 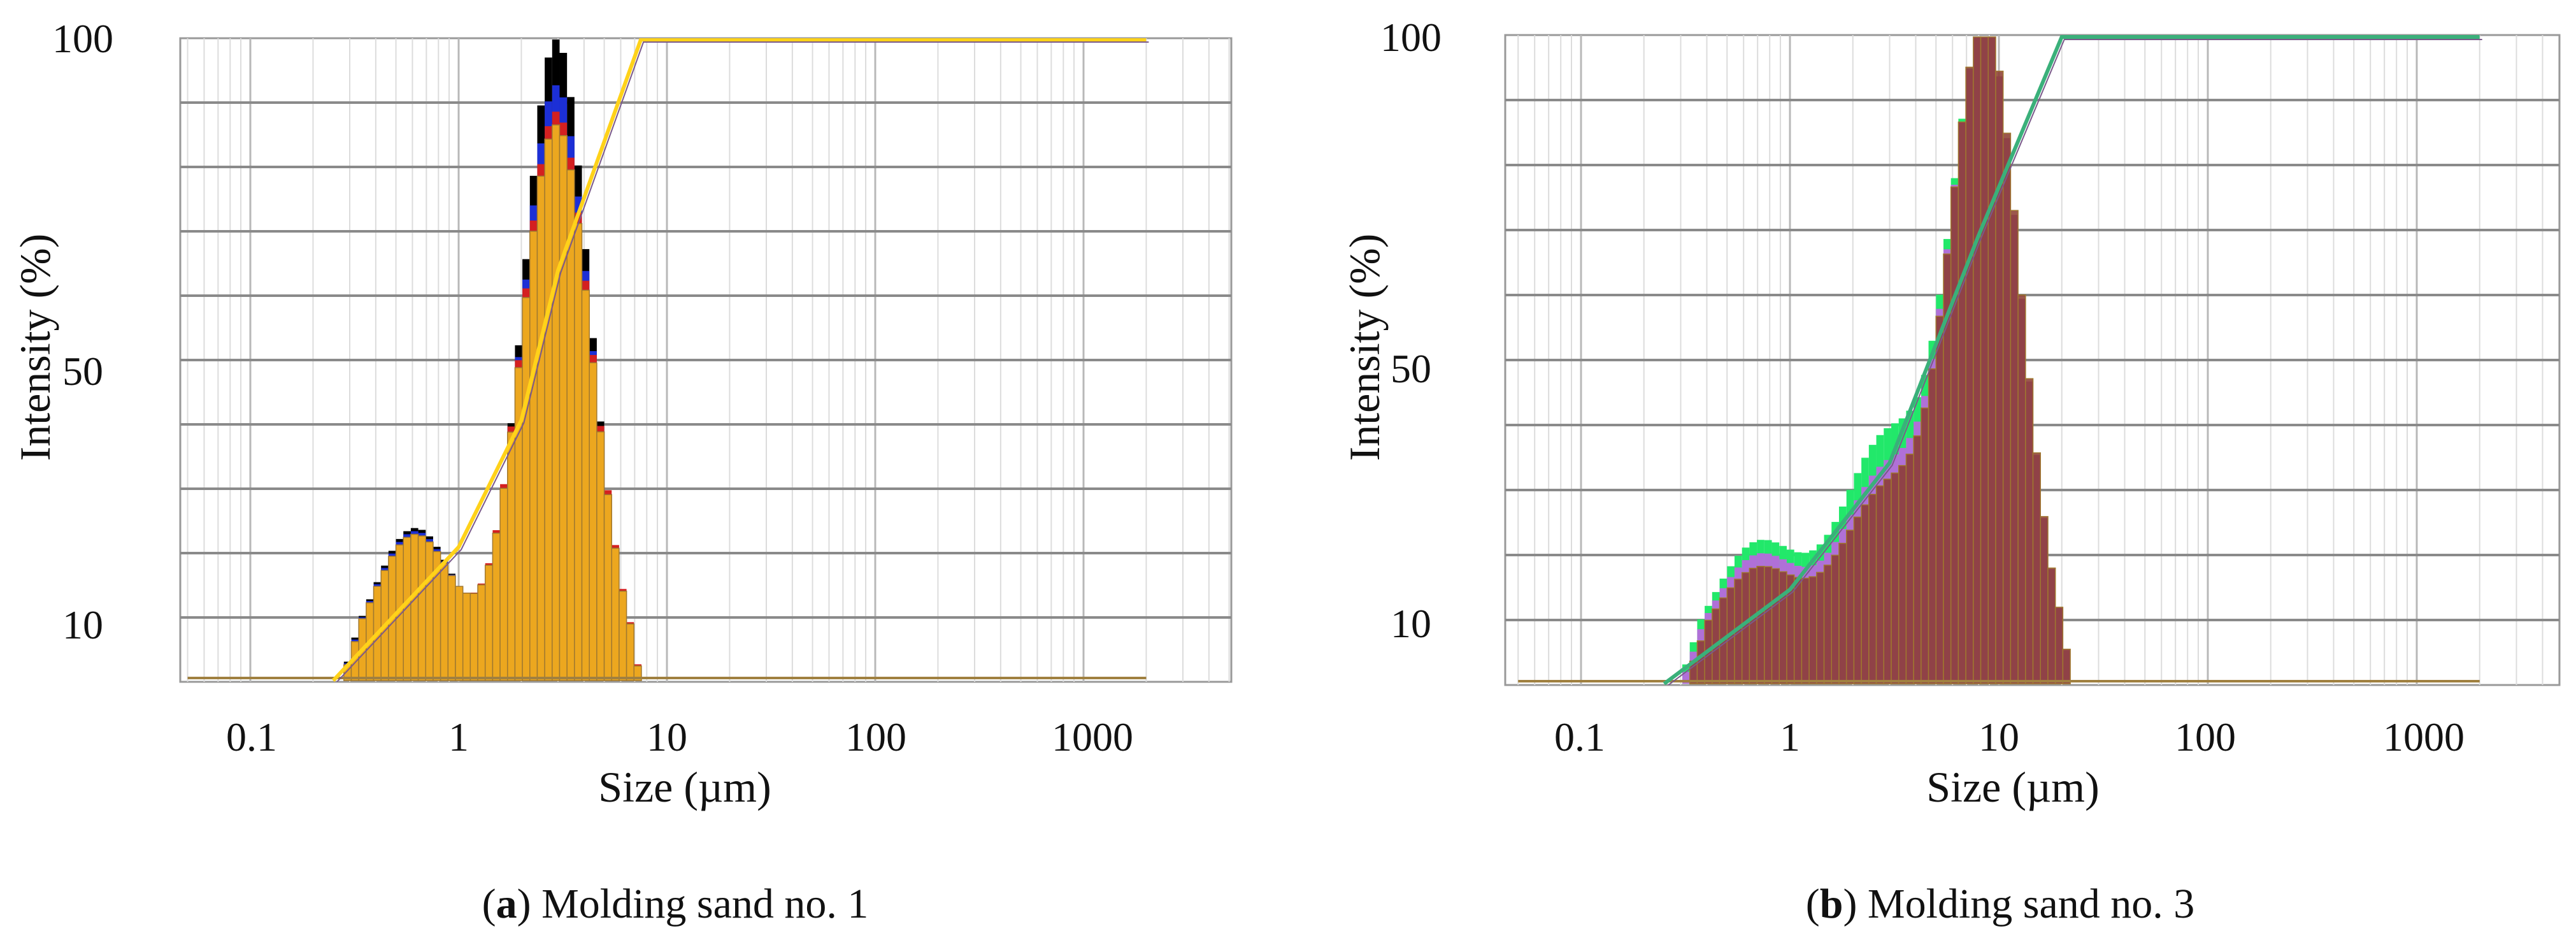 I want to click on caption-a: (a) Molding sand no. 1, so click(x=676, y=904).